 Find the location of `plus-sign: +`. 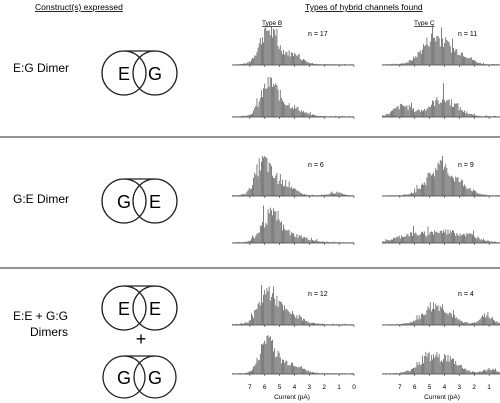

plus-sign: + is located at coordinates (141, 339).